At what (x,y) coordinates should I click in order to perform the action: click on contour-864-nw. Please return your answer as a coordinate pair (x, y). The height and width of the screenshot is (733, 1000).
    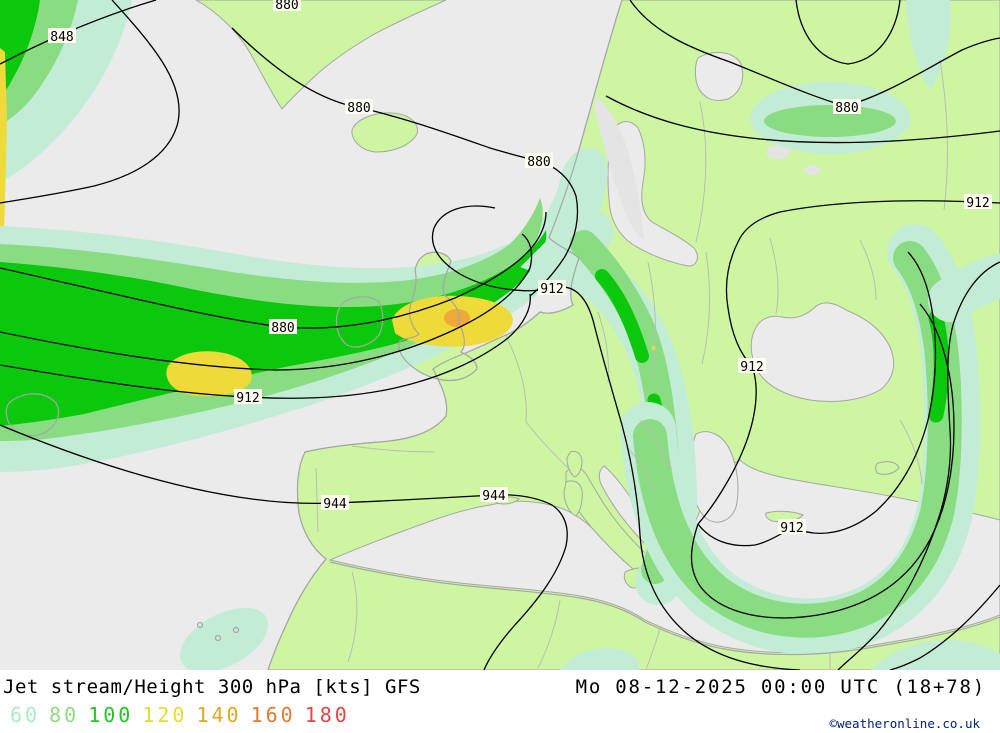
    Looking at the image, I should click on (90, 102).